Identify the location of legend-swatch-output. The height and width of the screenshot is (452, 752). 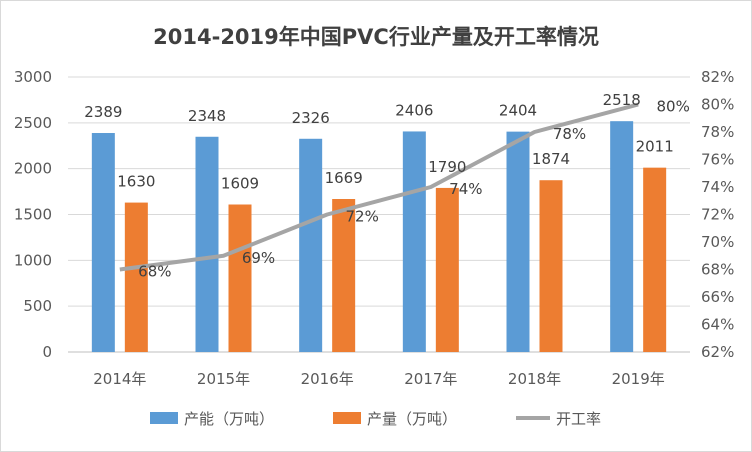
(347, 418).